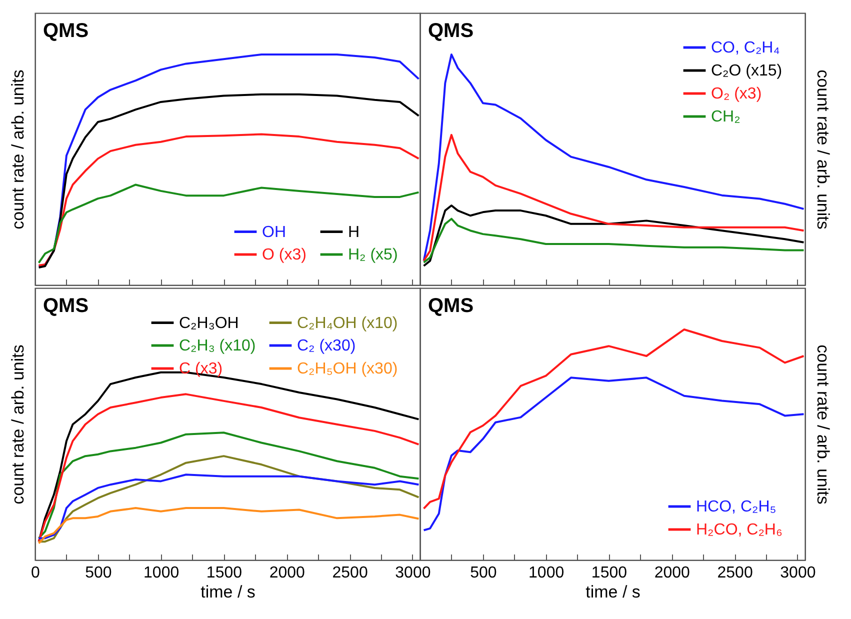  Describe the element at coordinates (739, 530) in the screenshot. I see `legend-label: H₂CO, C₂H₆` at that location.